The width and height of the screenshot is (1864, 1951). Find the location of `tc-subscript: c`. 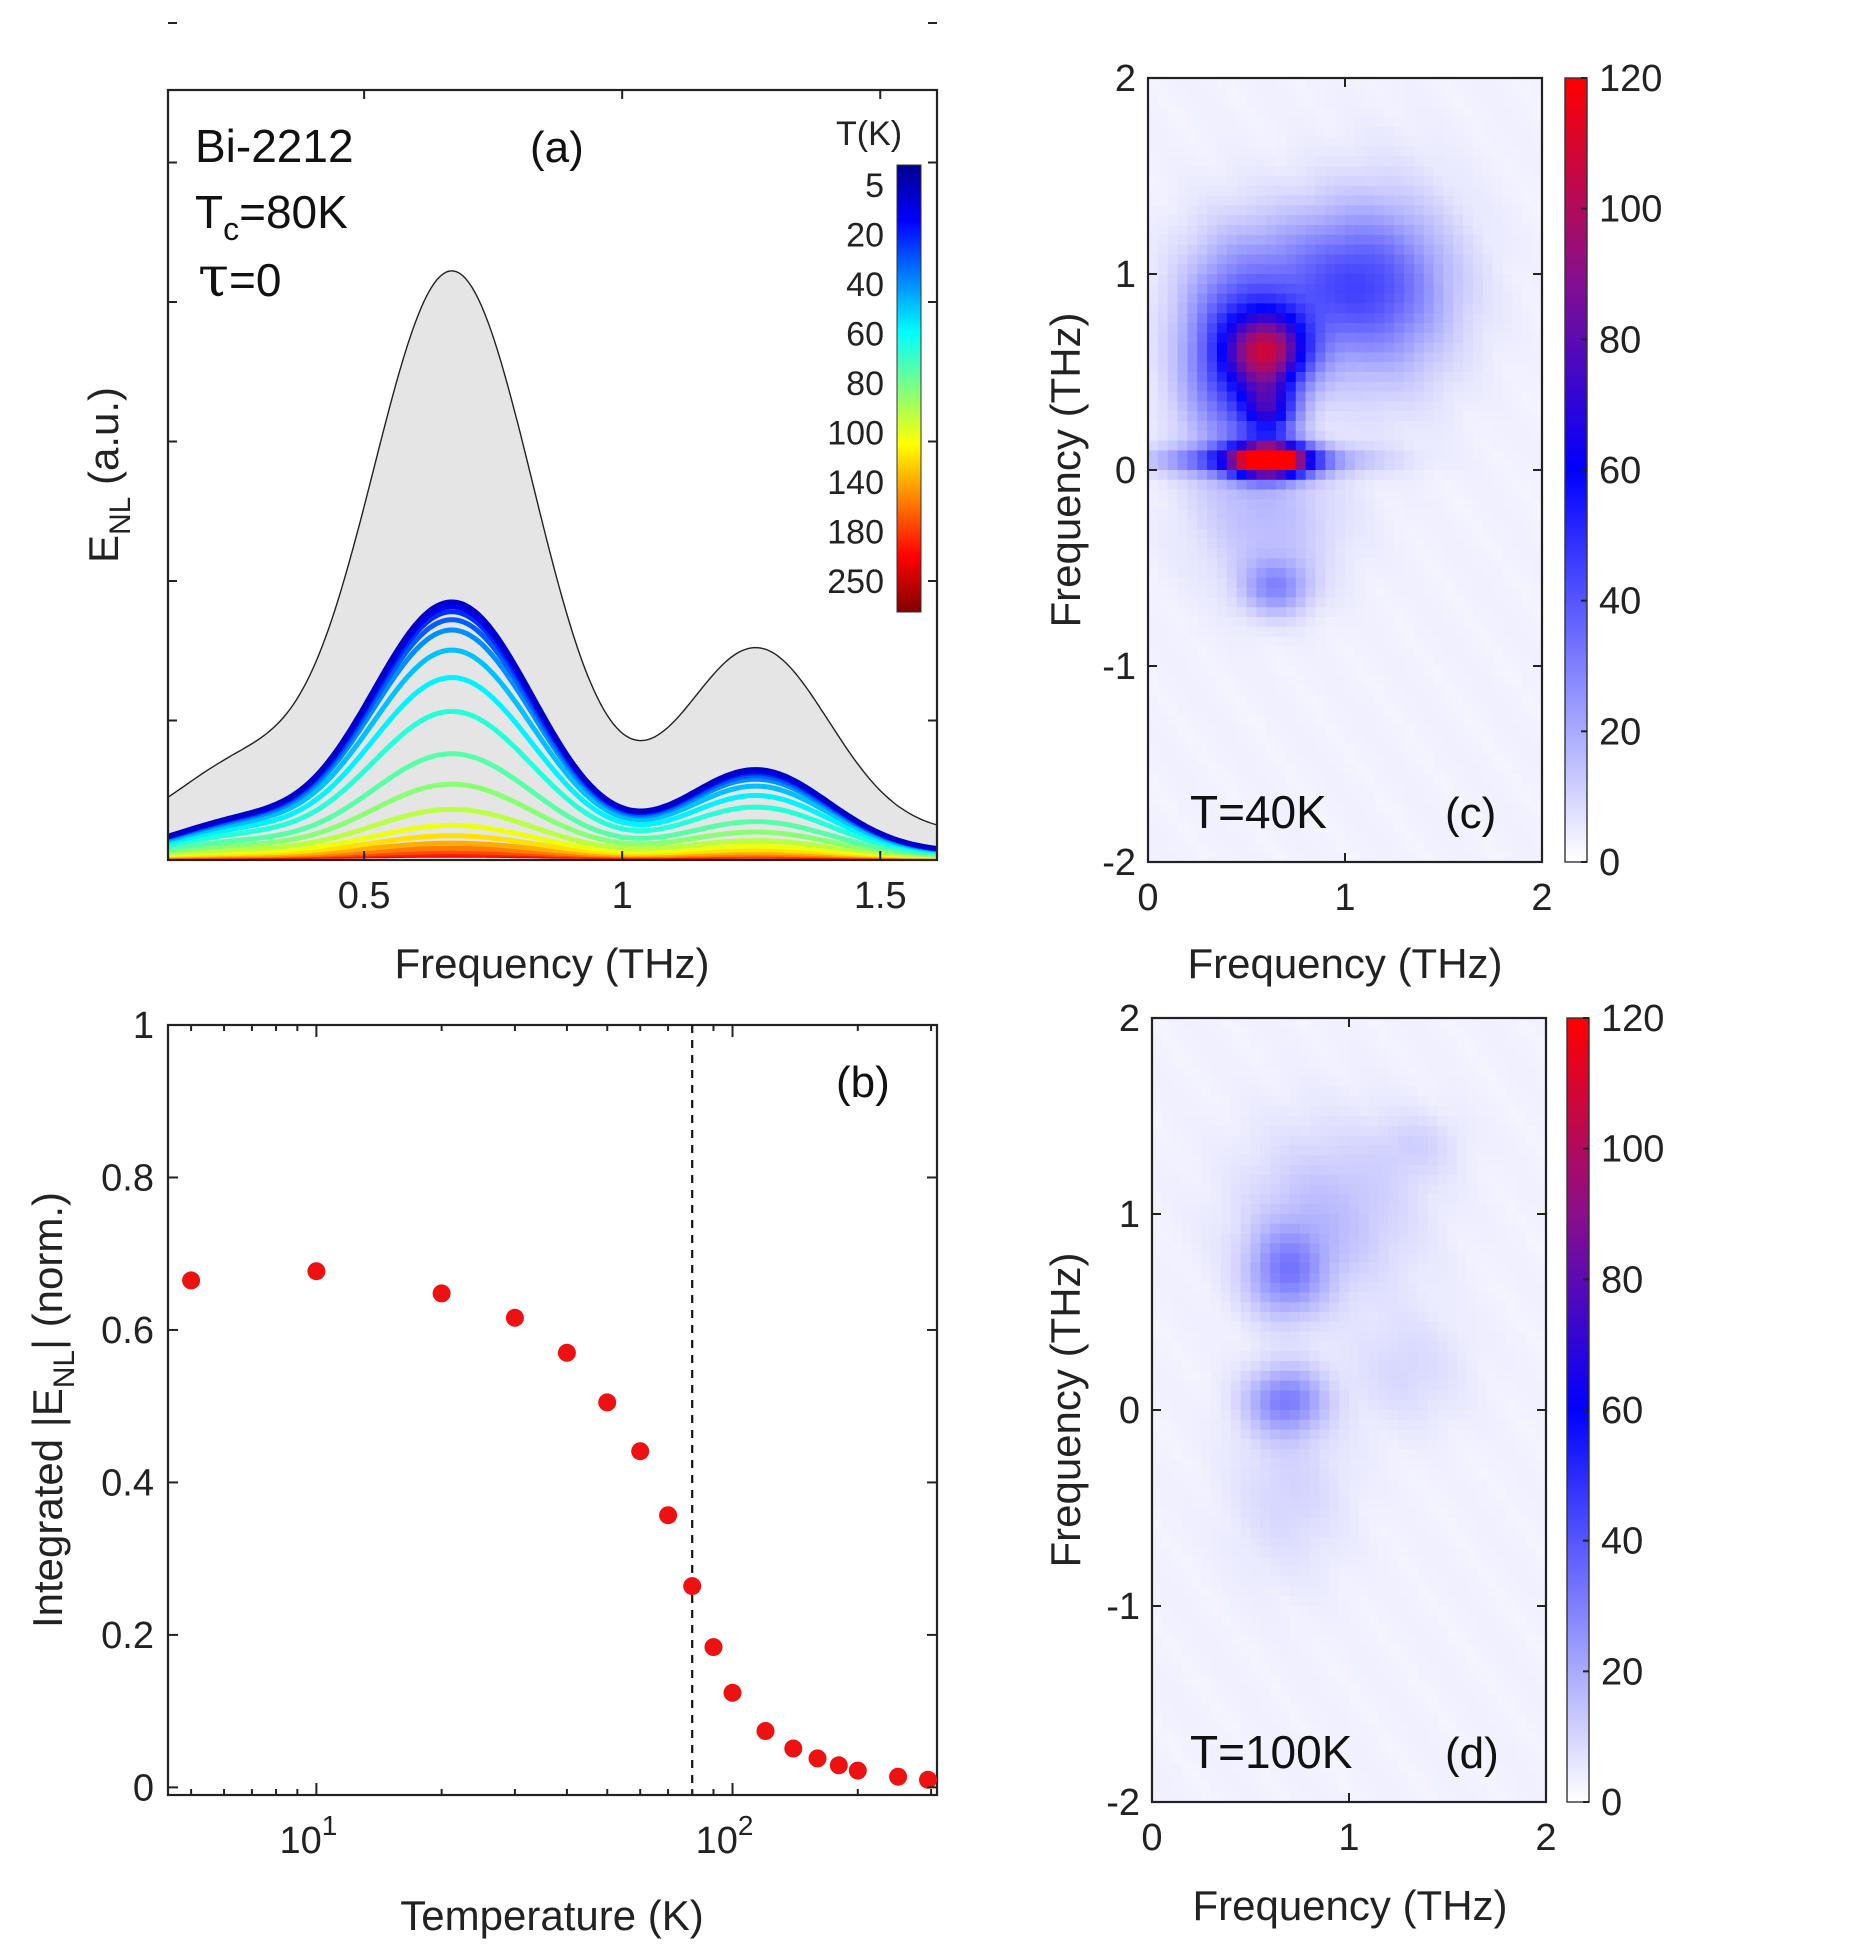

tc-subscript: c is located at coordinates (231, 229).